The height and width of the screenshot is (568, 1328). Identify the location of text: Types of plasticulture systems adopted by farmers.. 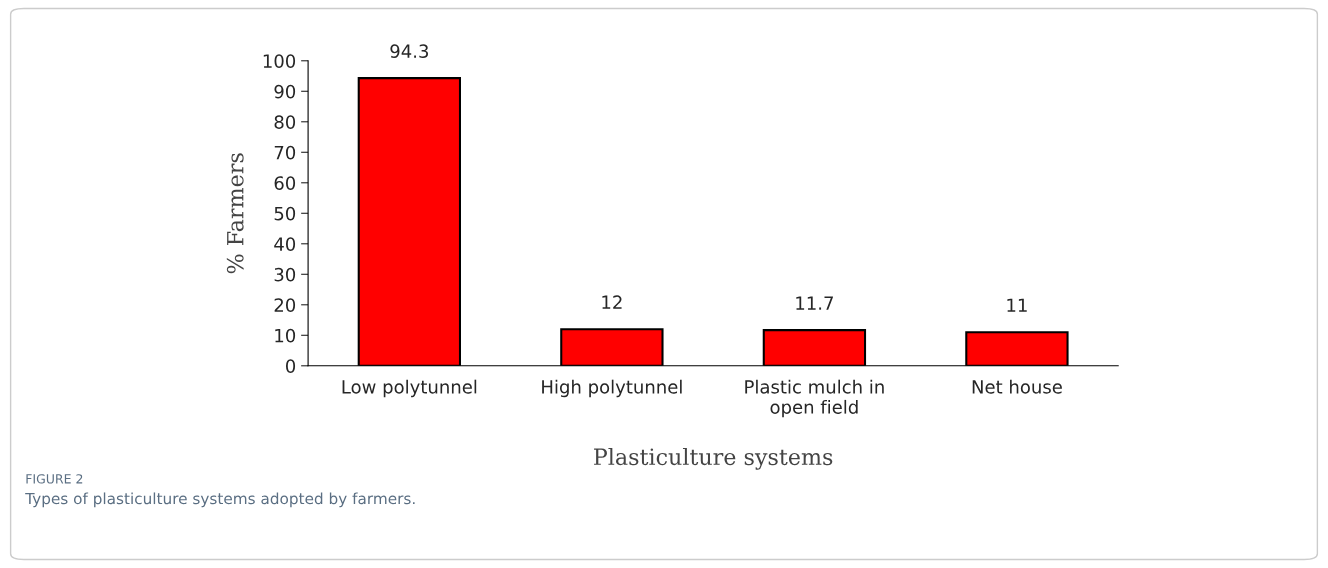
(220, 500).